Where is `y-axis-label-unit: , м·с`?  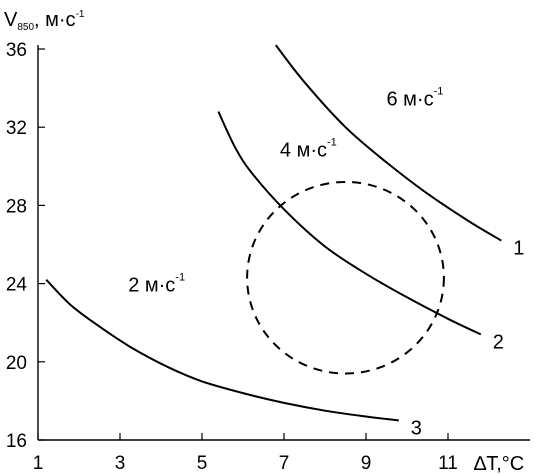 y-axis-label-unit: , м·с is located at coordinates (55, 20).